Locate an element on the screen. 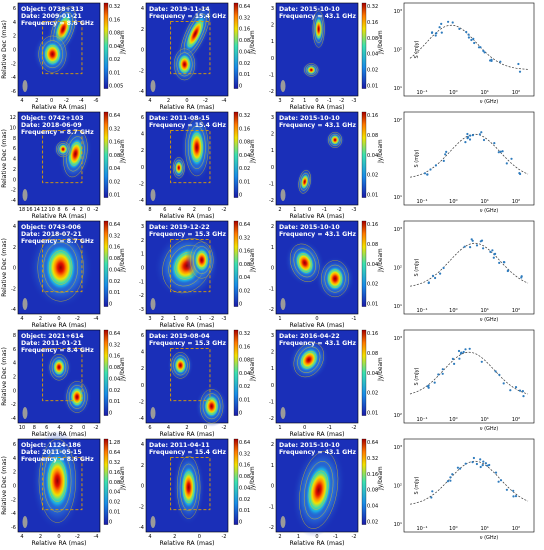  dec-axis-label: Relative Dec (mas) is located at coordinates (4, 485).